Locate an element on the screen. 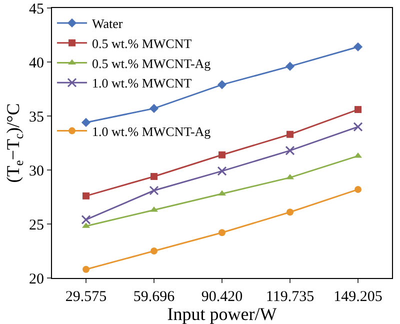  y-tick-label: 20 is located at coordinates (36, 279).